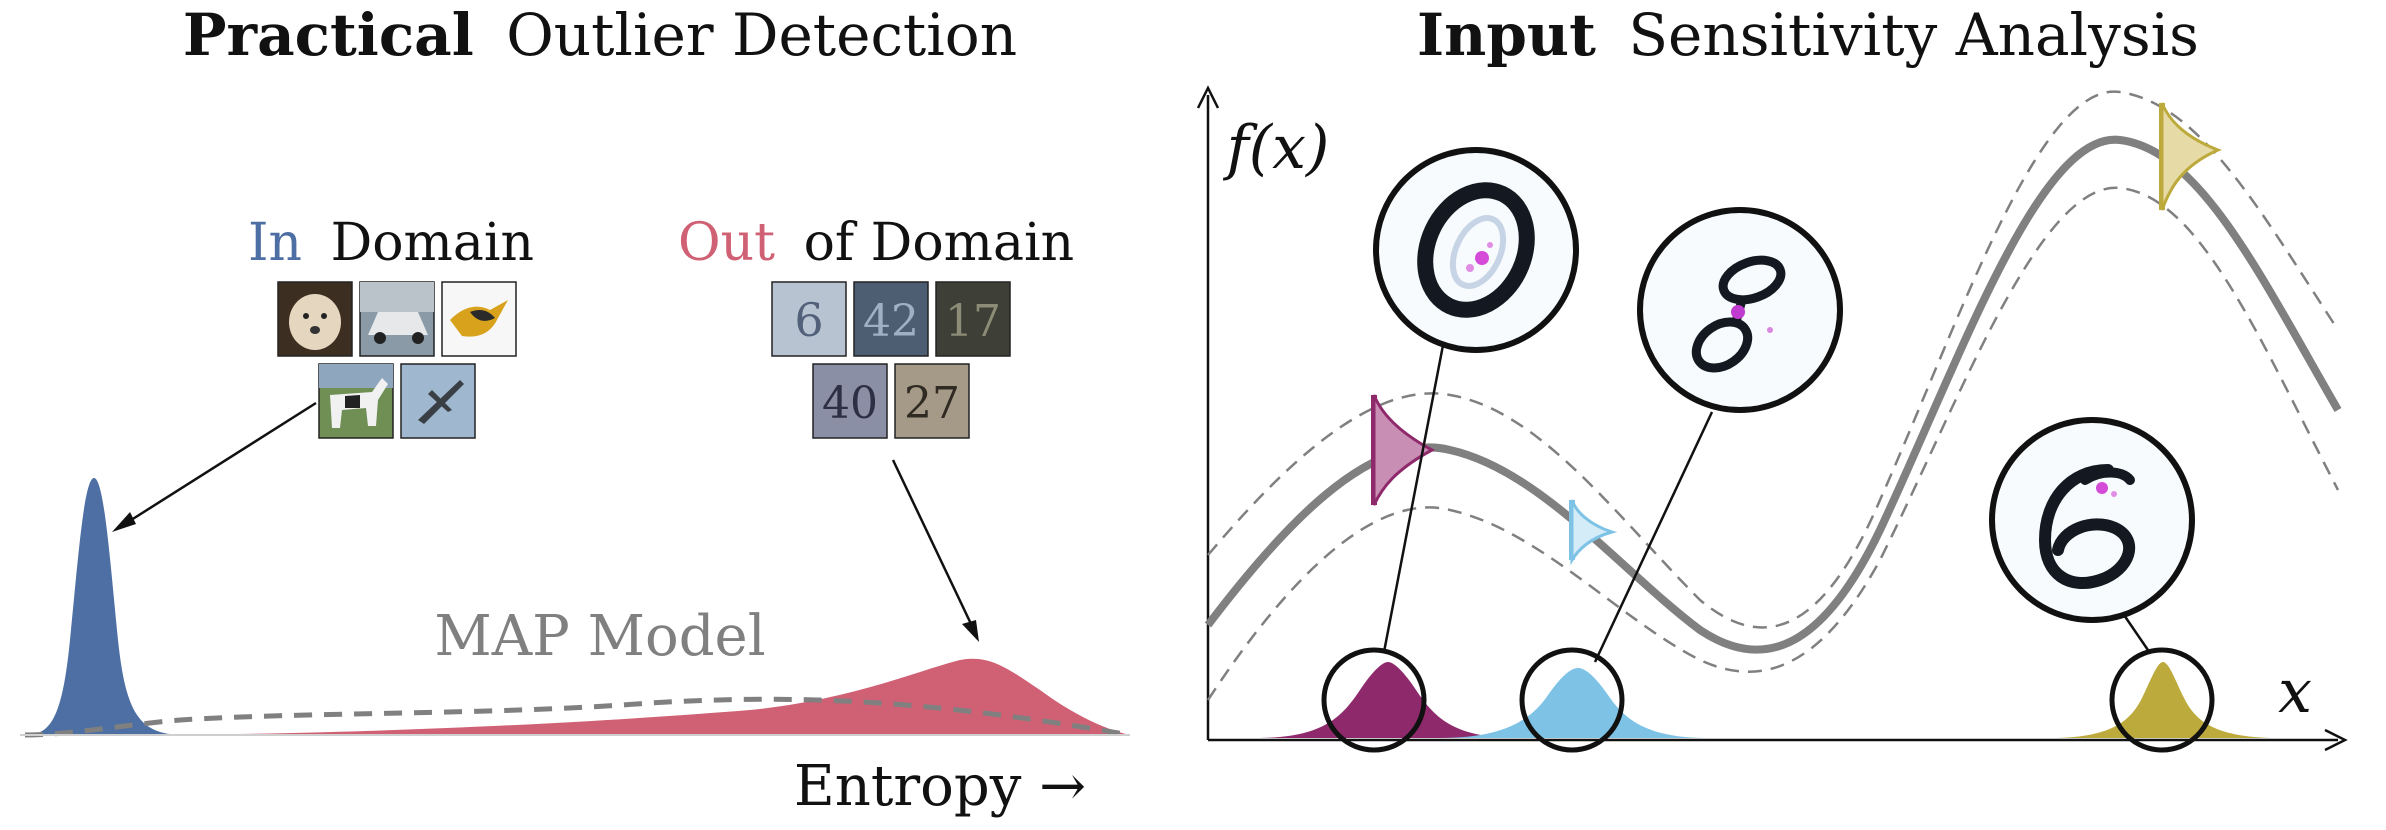  What do you see at coordinates (940, 786) in the screenshot?
I see `entropy-axis-label: Entropy →` at bounding box center [940, 786].